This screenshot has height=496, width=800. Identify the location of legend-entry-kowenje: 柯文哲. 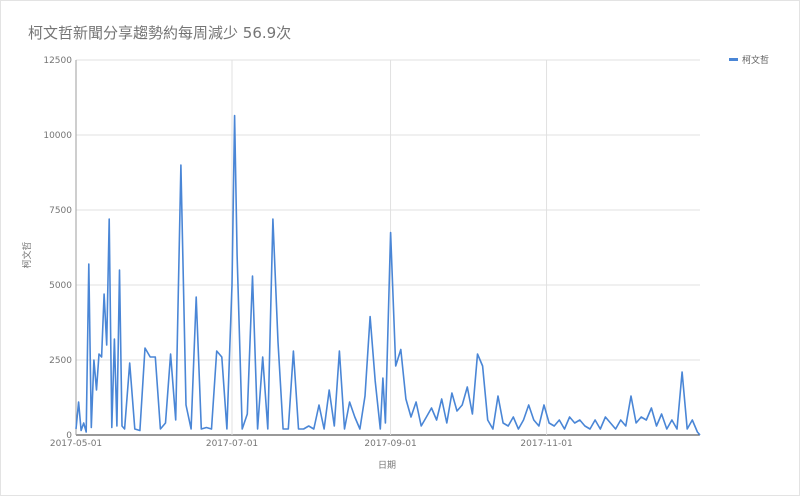
(755, 60).